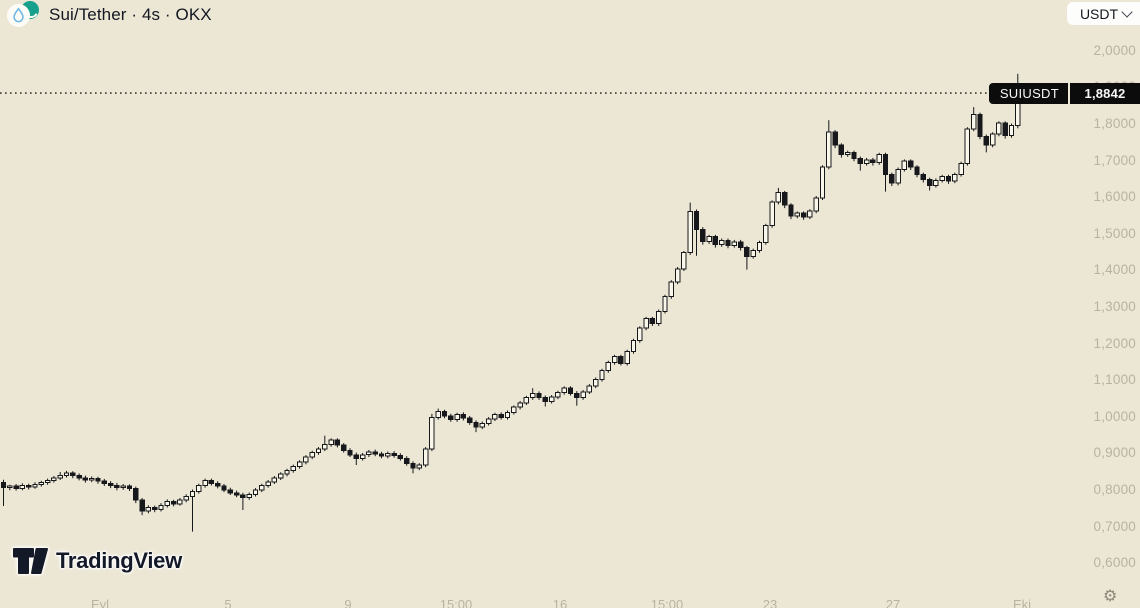  I want to click on time-axis-label: 23, so click(770, 602).